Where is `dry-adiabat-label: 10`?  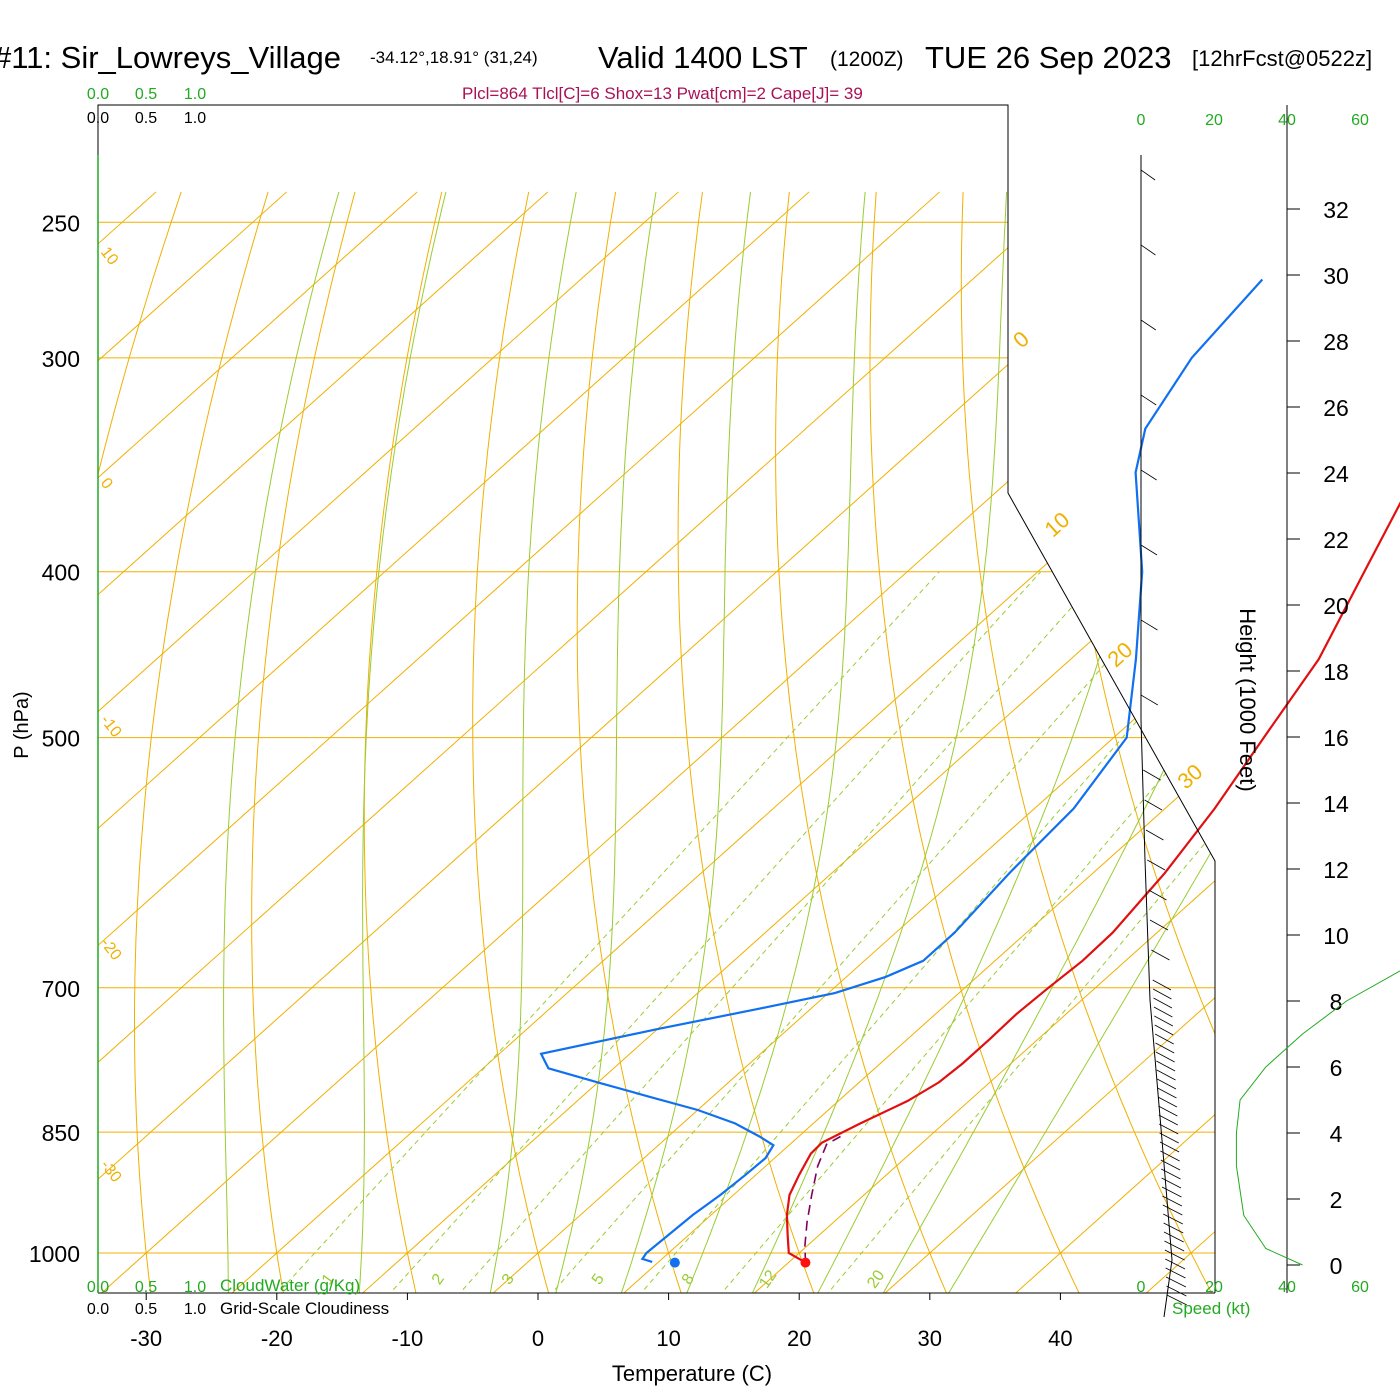
dry-adiabat-label: 10 is located at coordinates (109, 256).